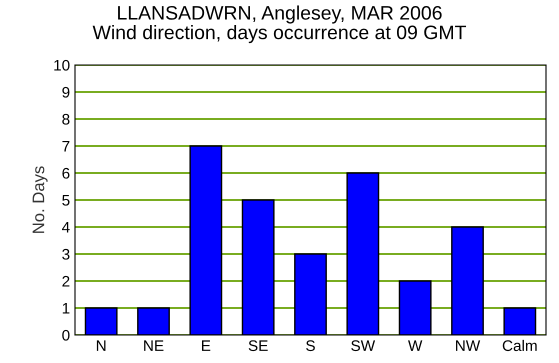 The width and height of the screenshot is (559, 363). What do you see at coordinates (519, 346) in the screenshot?
I see `x-tick-label: Calm` at bounding box center [519, 346].